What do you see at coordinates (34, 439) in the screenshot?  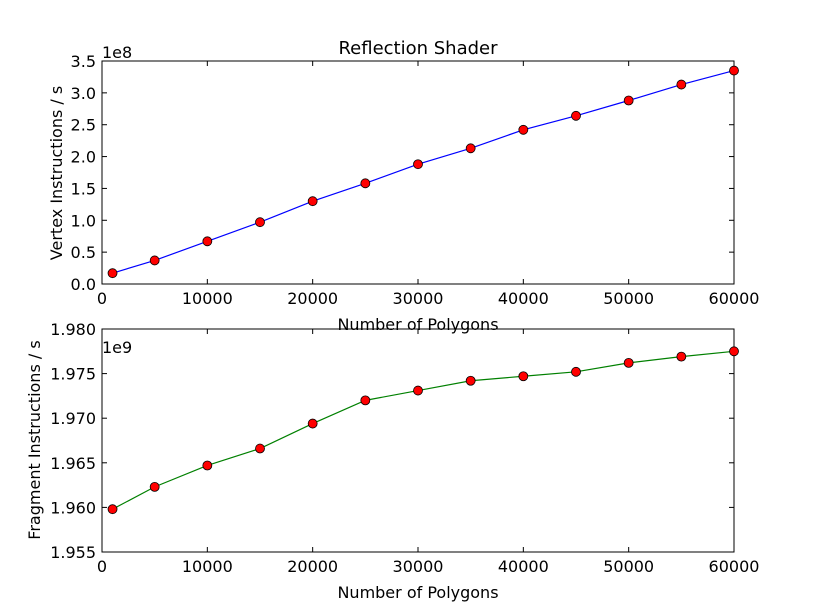 I see `bottom-y-axis-label: Fragment Instructions / s` at bounding box center [34, 439].